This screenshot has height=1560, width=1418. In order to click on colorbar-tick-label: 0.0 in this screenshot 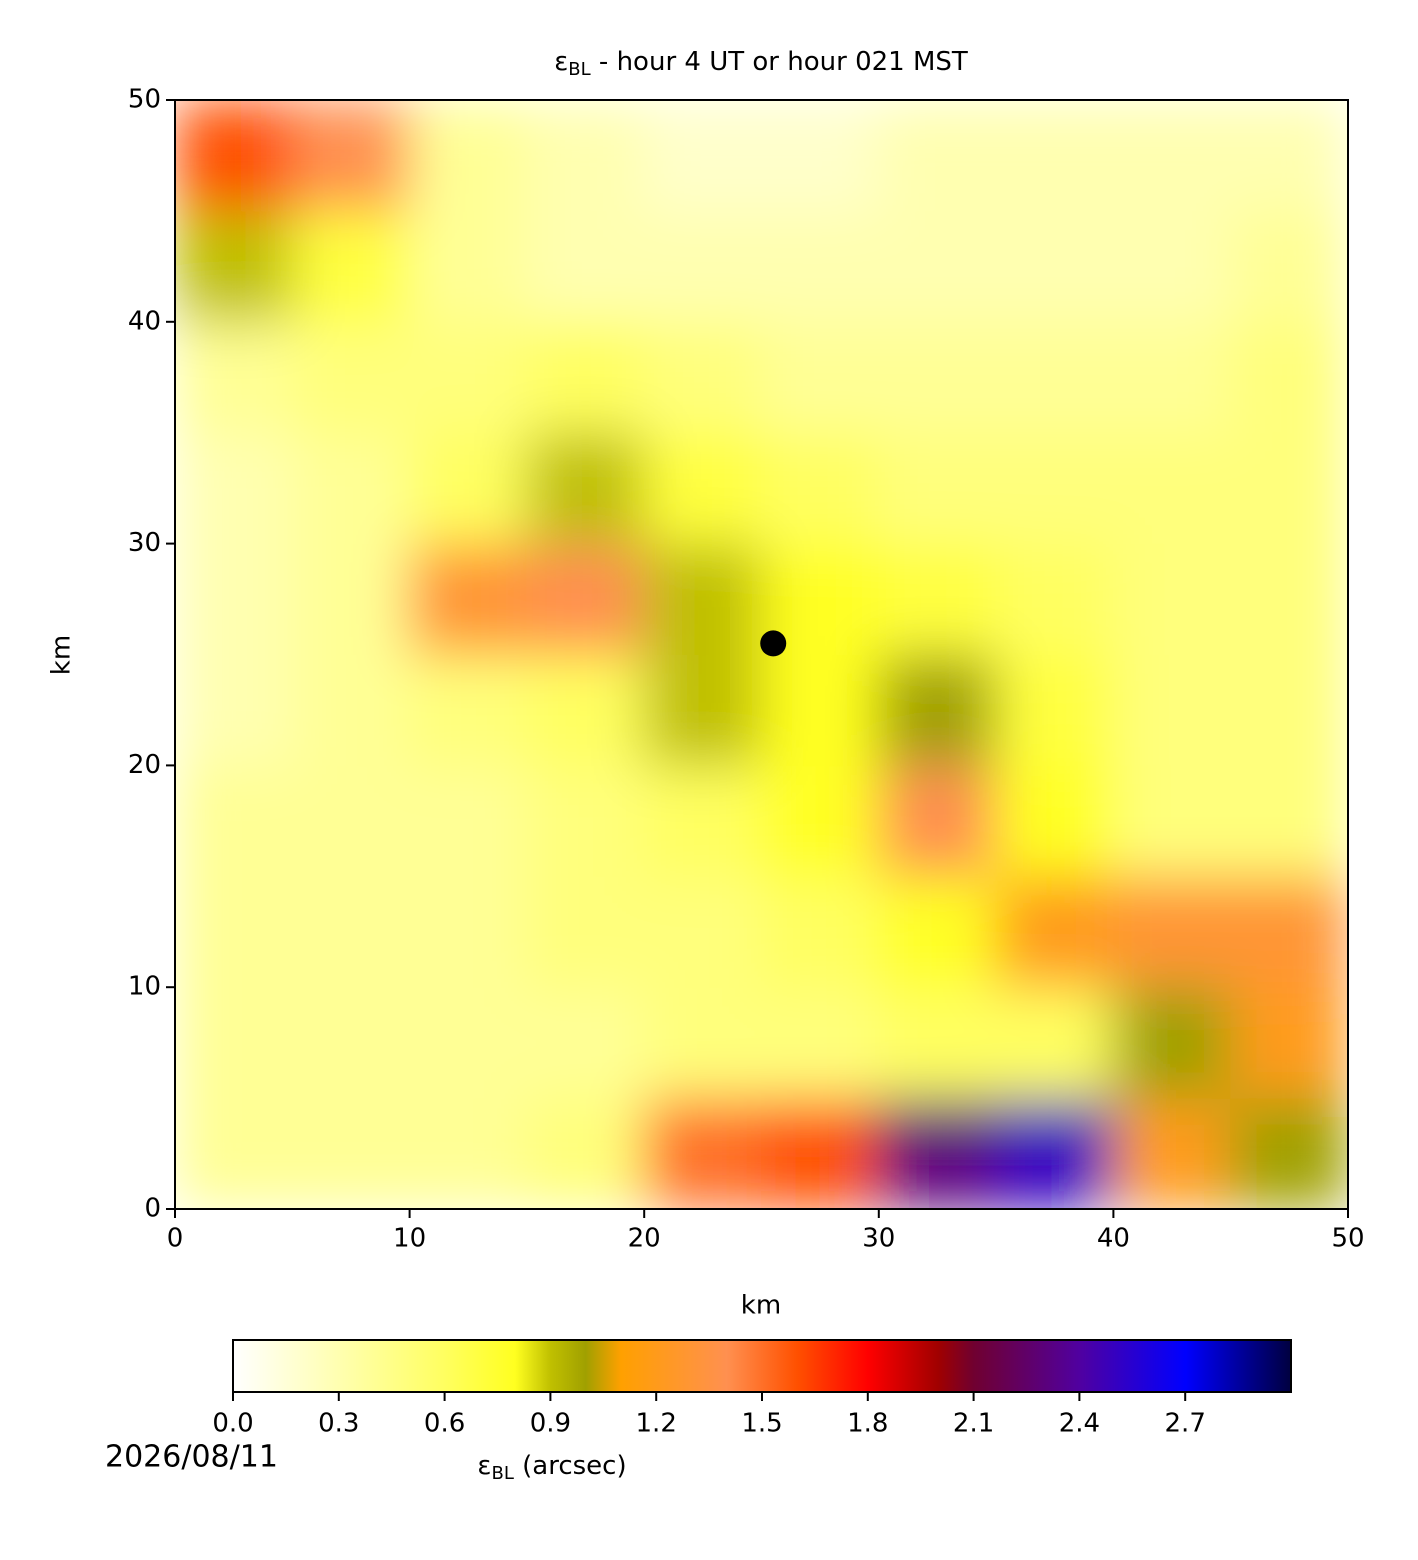, I will do `click(232, 1424)`.